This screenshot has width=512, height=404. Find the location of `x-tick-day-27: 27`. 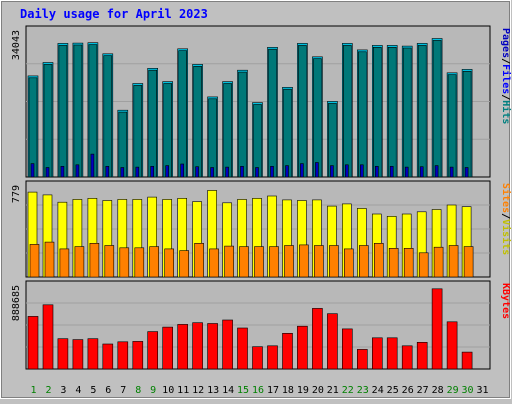

x-tick-day-27: 27 is located at coordinates (423, 390).